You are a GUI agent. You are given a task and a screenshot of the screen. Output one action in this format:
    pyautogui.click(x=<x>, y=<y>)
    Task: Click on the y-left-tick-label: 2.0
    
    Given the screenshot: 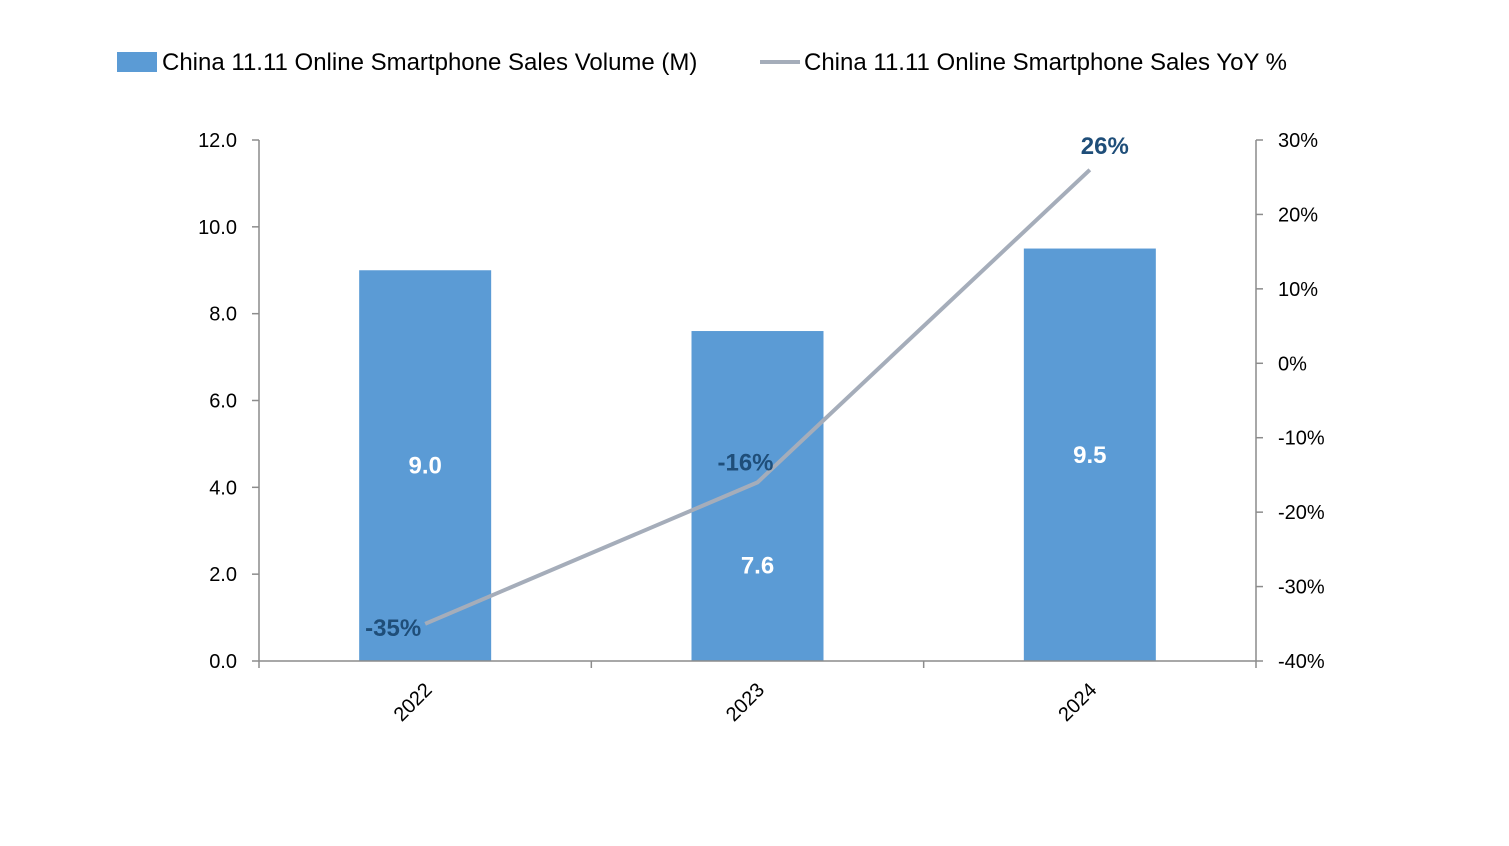 What is the action you would take?
    pyautogui.click(x=223, y=575)
    